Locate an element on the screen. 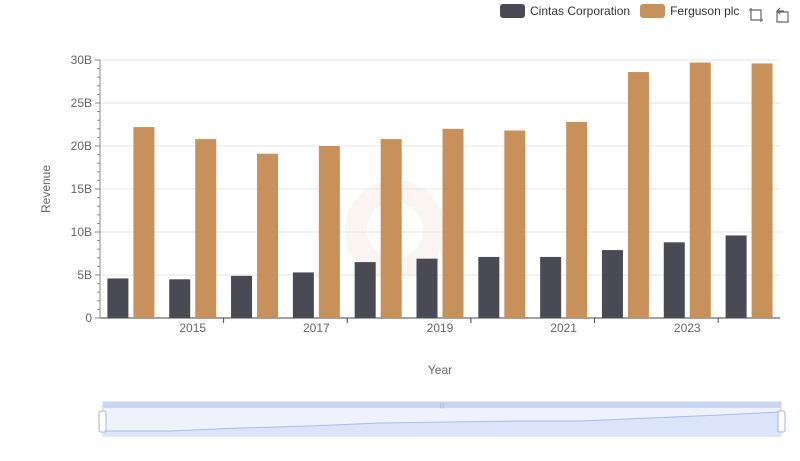 This screenshot has height=461, width=800. slider-right-handle is located at coordinates (781, 421).